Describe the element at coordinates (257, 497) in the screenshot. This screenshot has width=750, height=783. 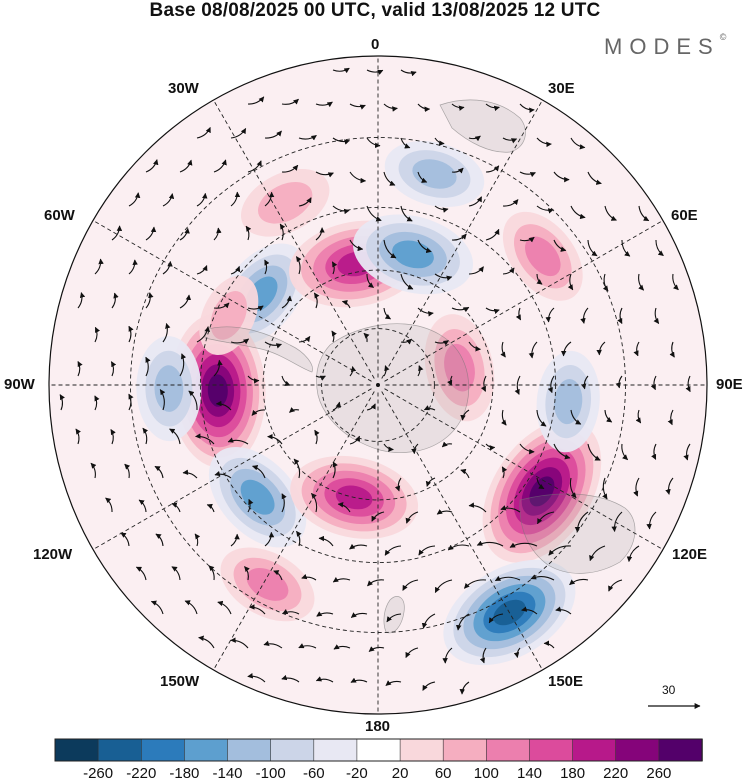
I see `anomaly-contour-alaska-low` at that location.